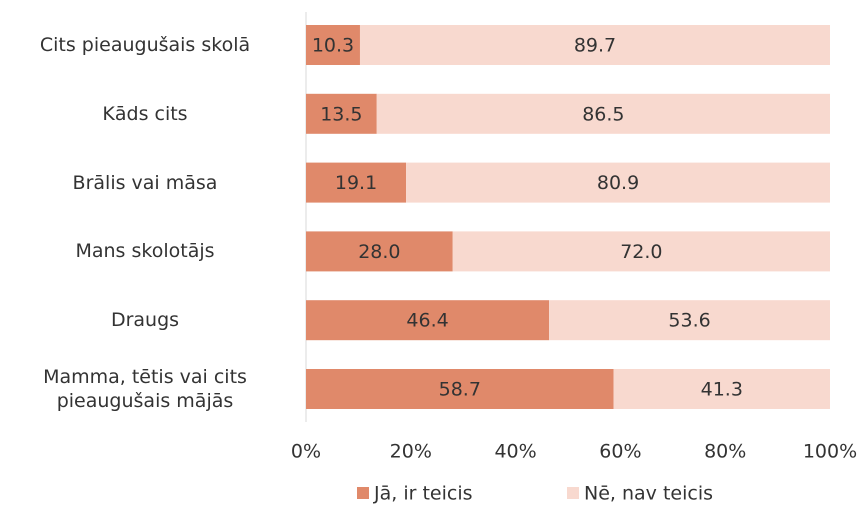  I want to click on x-tick-label: 0%, so click(306, 452).